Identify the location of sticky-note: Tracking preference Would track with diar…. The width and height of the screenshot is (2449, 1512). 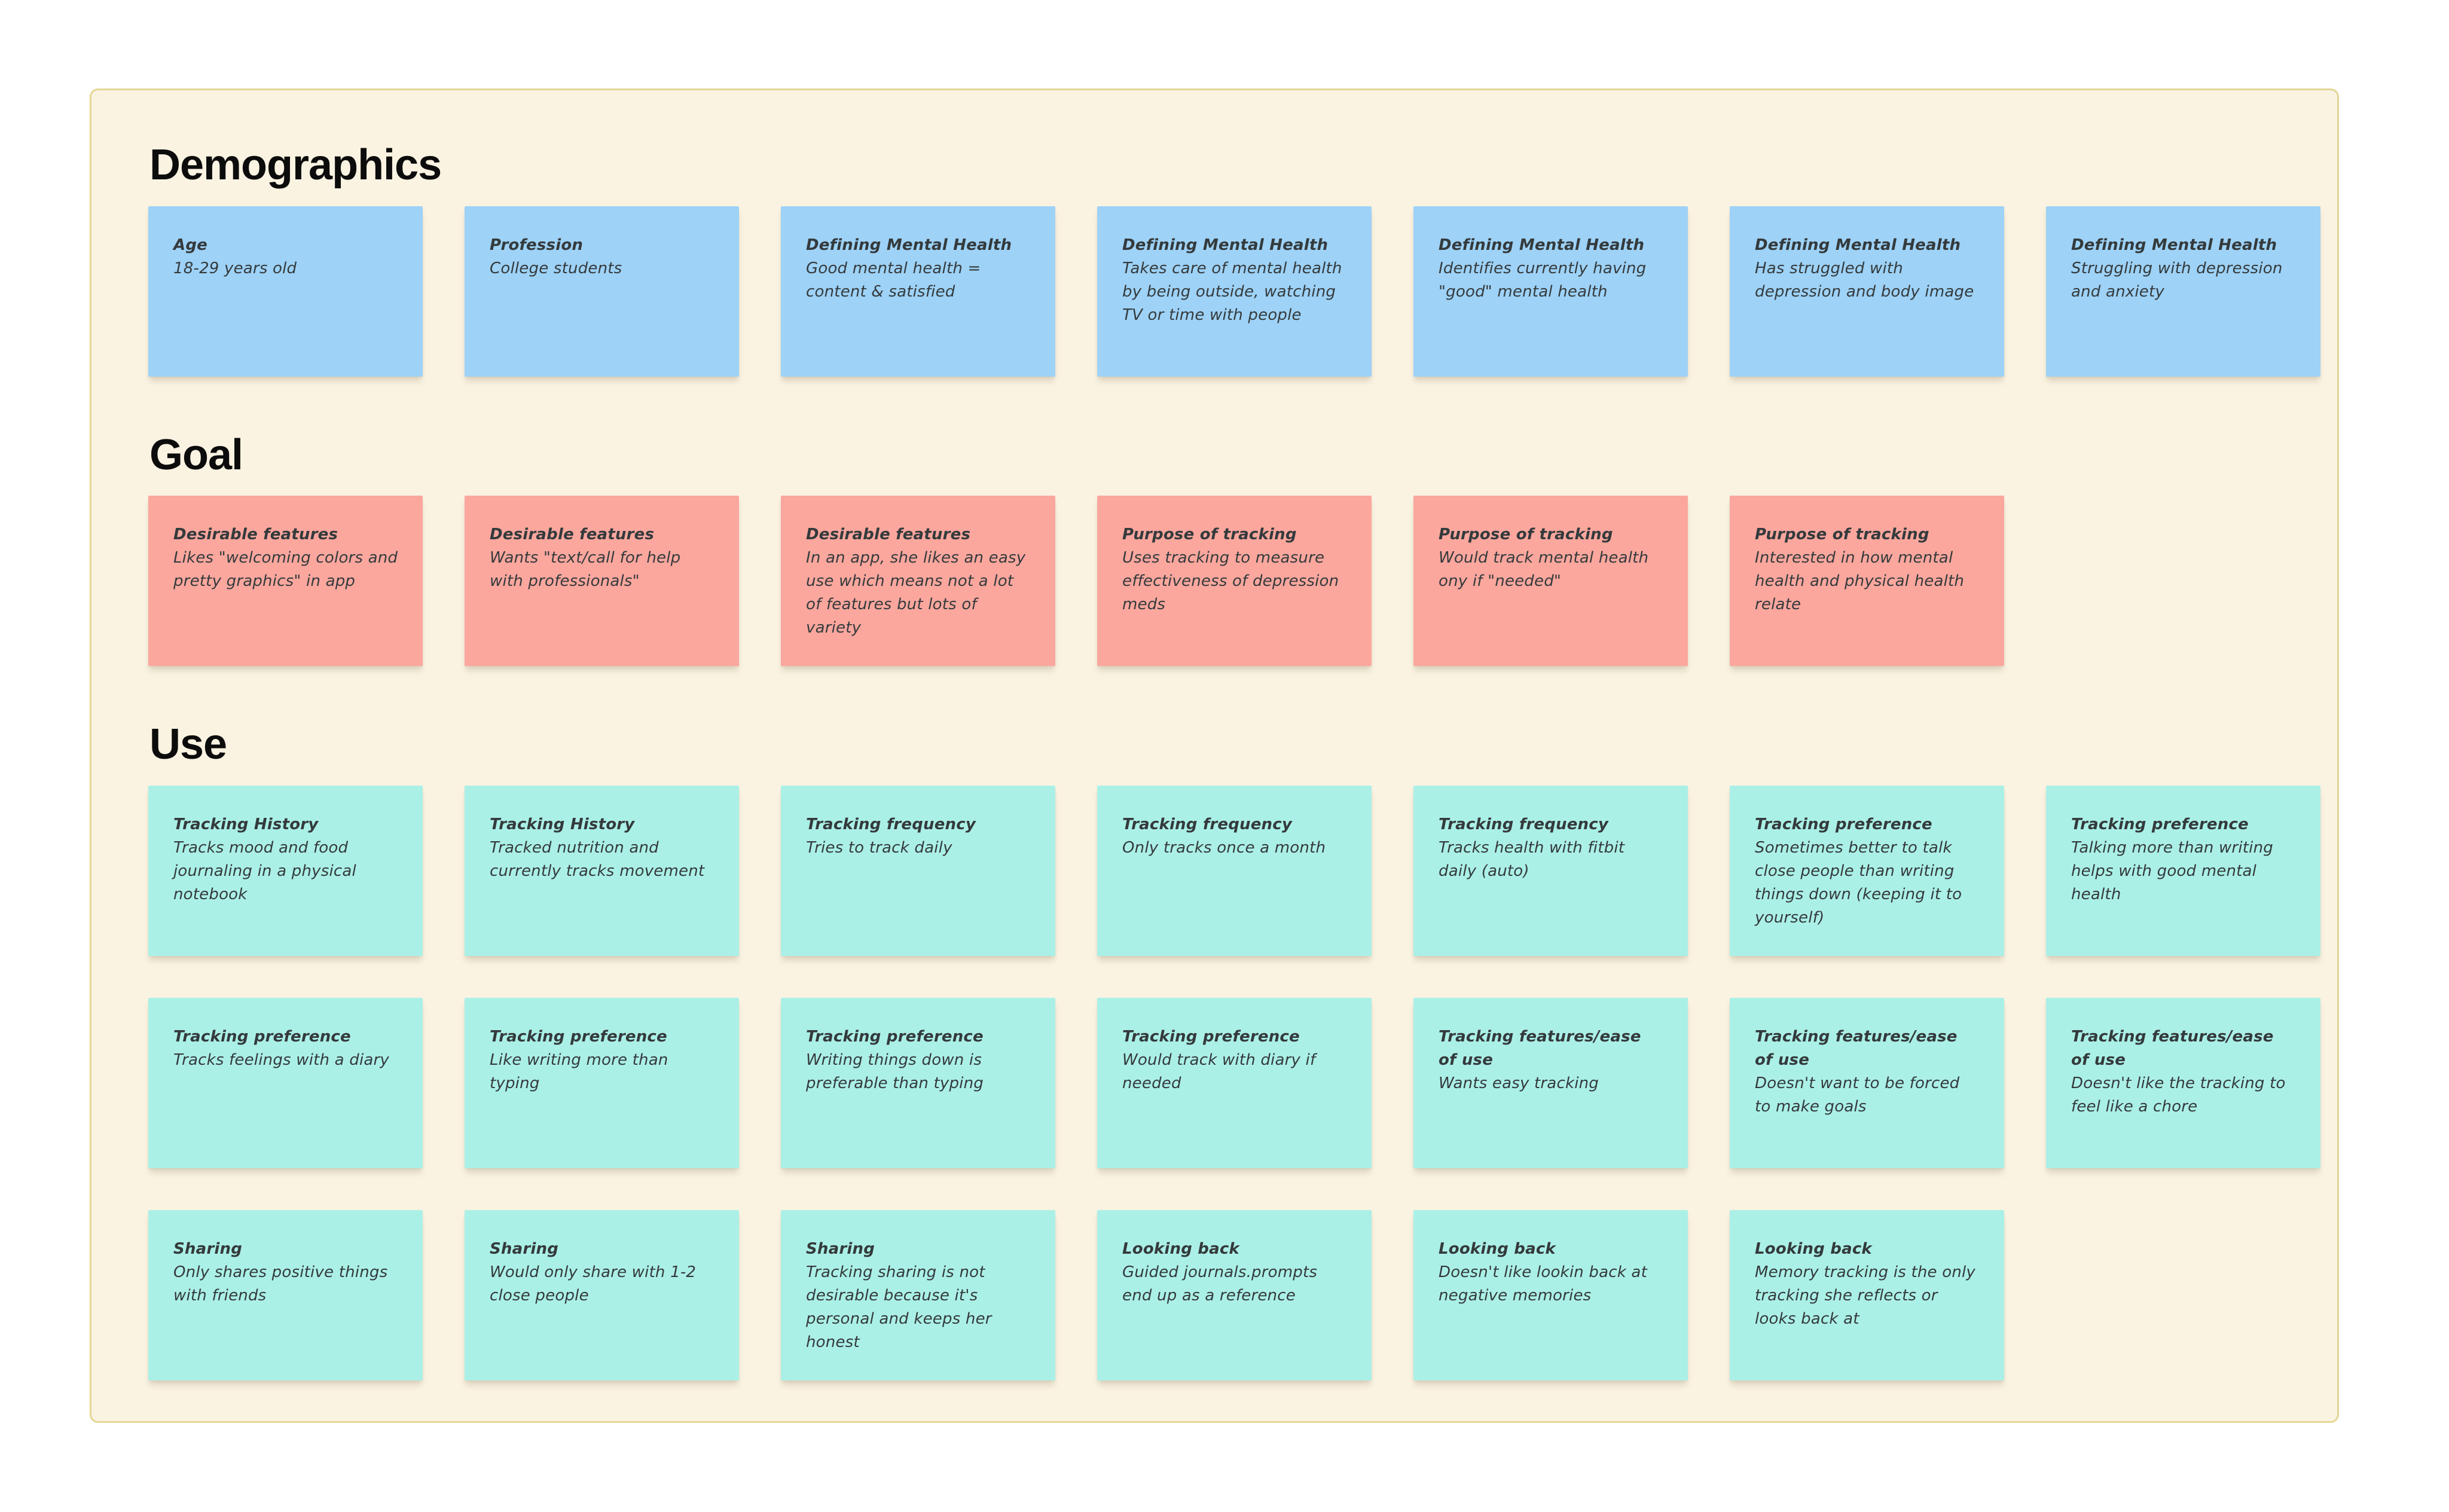
(1235, 1082).